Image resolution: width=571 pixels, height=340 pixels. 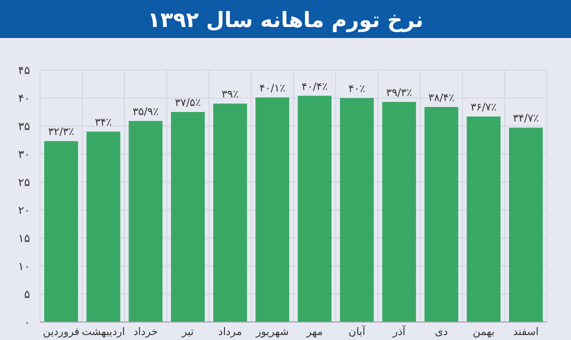 I want to click on data-label: ۴۰/۴٪, so click(x=315, y=86).